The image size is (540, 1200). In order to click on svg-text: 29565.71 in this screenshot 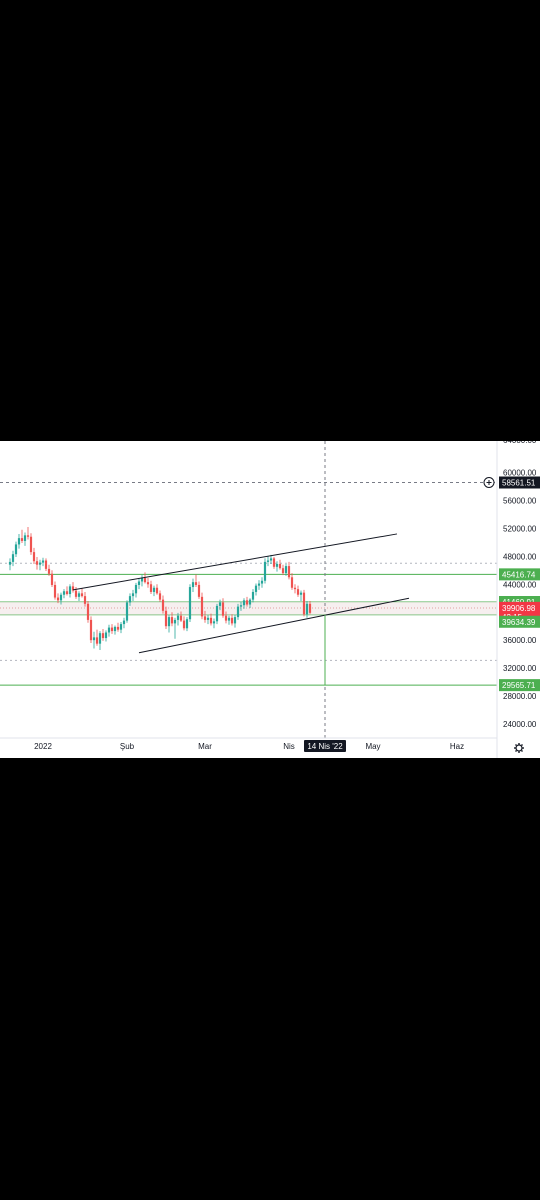, I will do `click(519, 685)`.